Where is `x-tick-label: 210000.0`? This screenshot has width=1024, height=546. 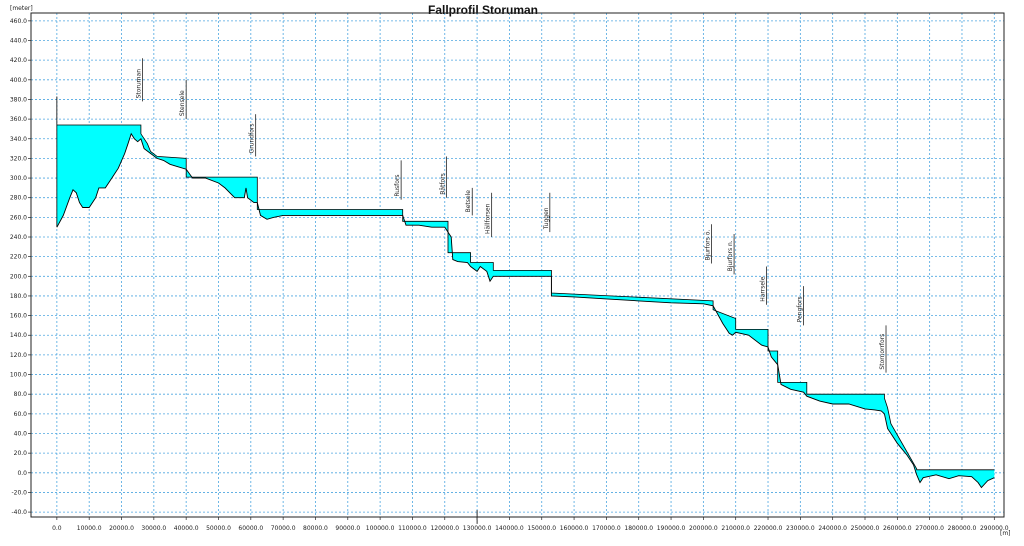
x-tick-label: 210000.0 is located at coordinates (735, 528).